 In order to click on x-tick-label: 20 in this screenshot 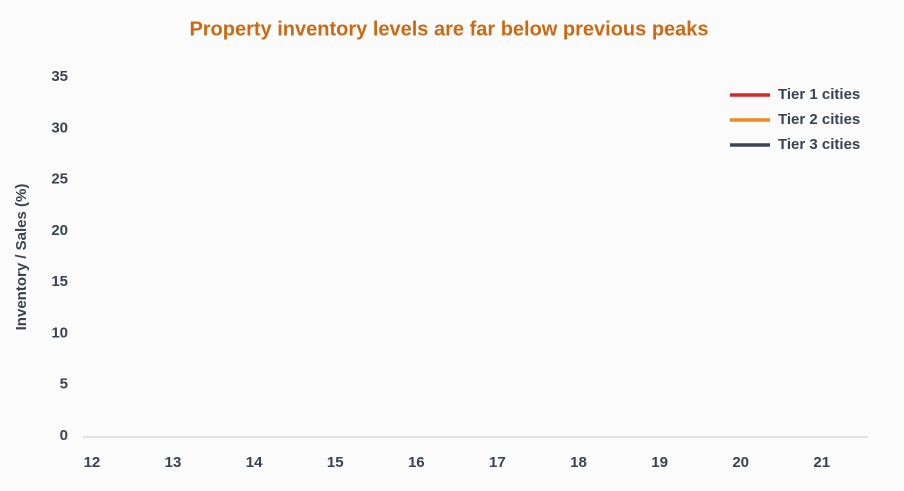, I will do `click(740, 462)`.